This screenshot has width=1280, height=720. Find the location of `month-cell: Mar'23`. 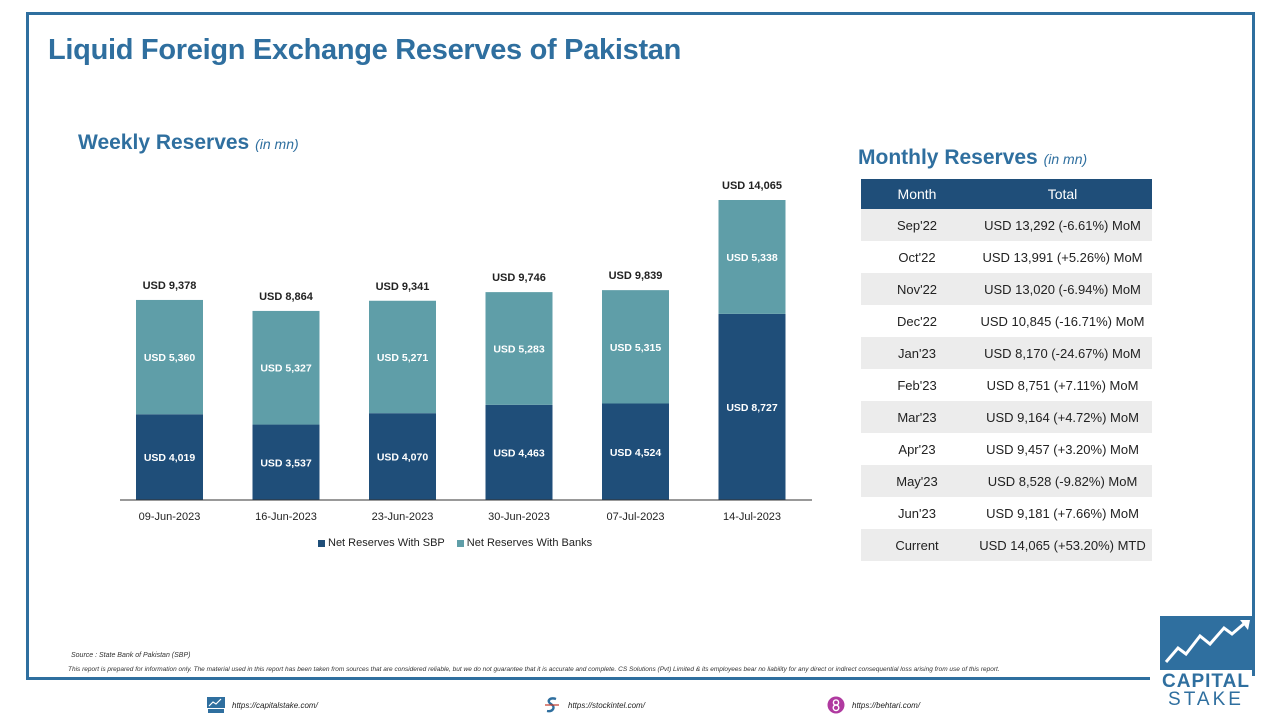

month-cell: Mar'23 is located at coordinates (917, 417).